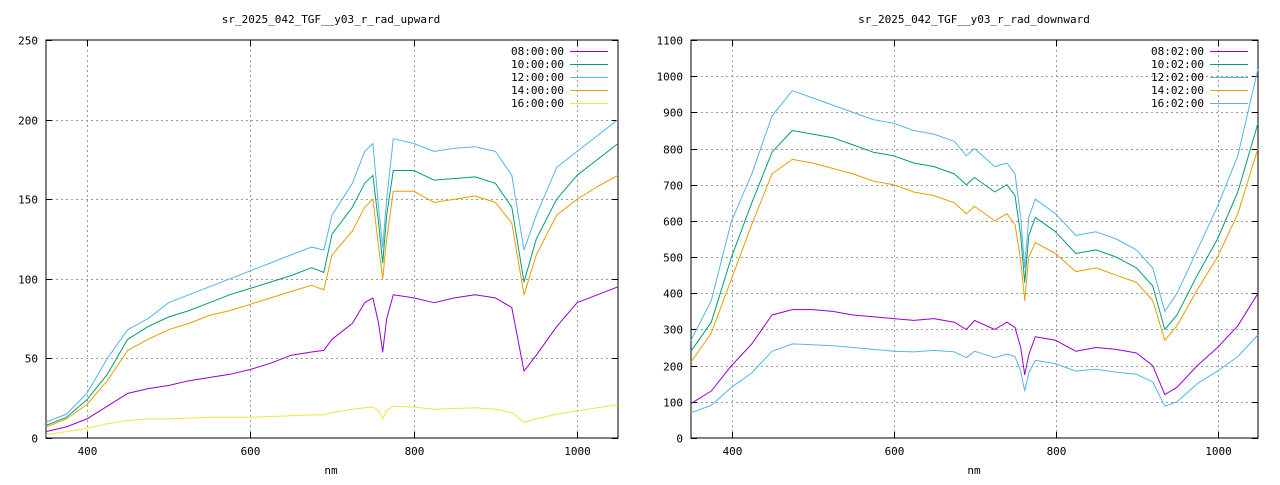 This screenshot has height=485, width=1280. I want to click on y-tick-label: 800, so click(673, 150).